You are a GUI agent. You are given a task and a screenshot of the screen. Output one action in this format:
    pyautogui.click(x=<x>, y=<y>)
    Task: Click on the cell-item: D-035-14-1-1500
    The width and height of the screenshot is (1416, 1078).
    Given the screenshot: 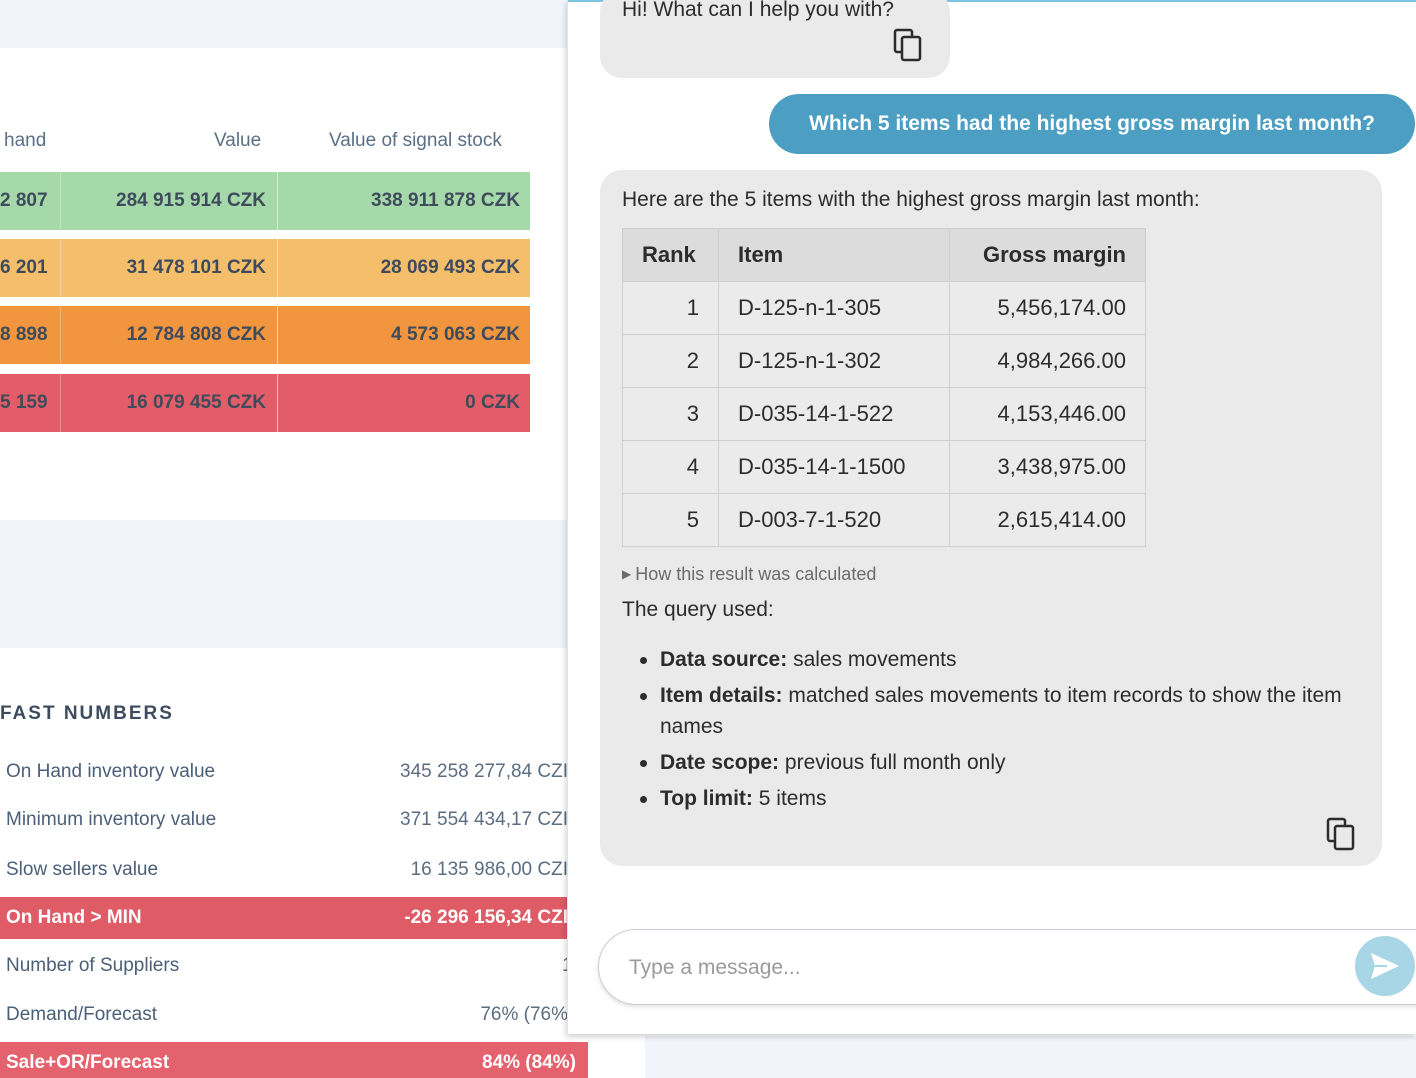 What is the action you would take?
    pyautogui.click(x=834, y=467)
    